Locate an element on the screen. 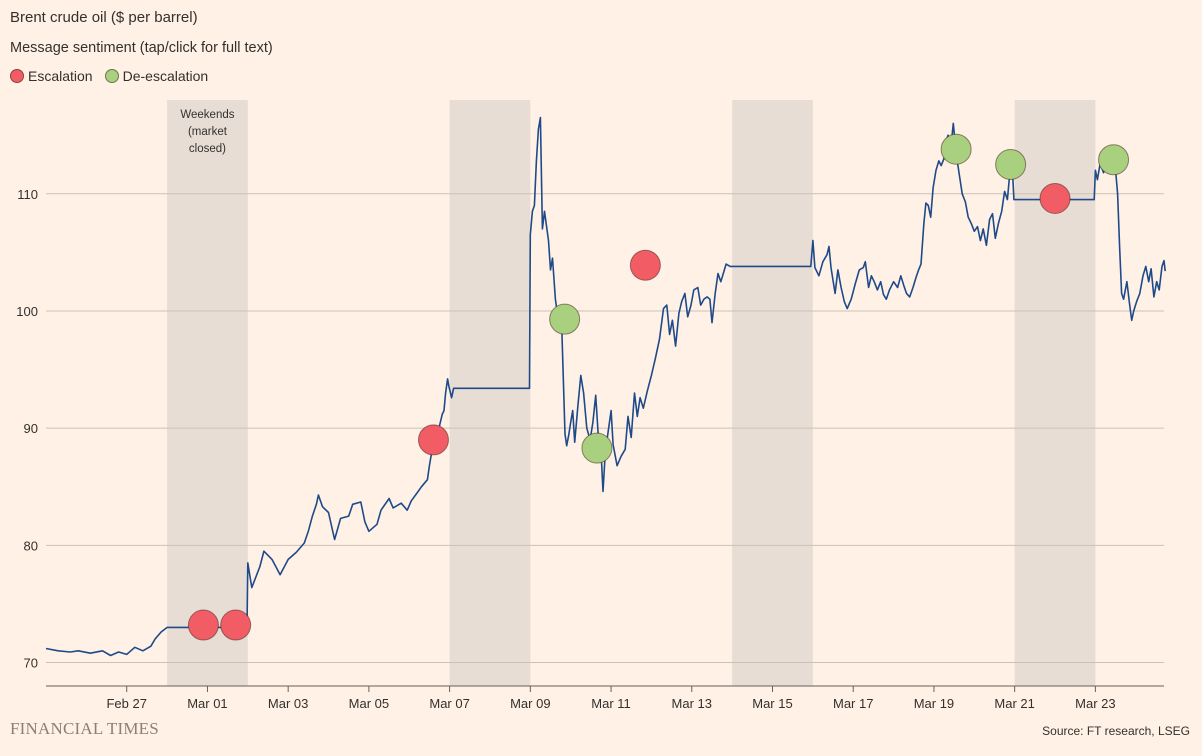  x-tick-label-3: Mar 05 is located at coordinates (369, 703).